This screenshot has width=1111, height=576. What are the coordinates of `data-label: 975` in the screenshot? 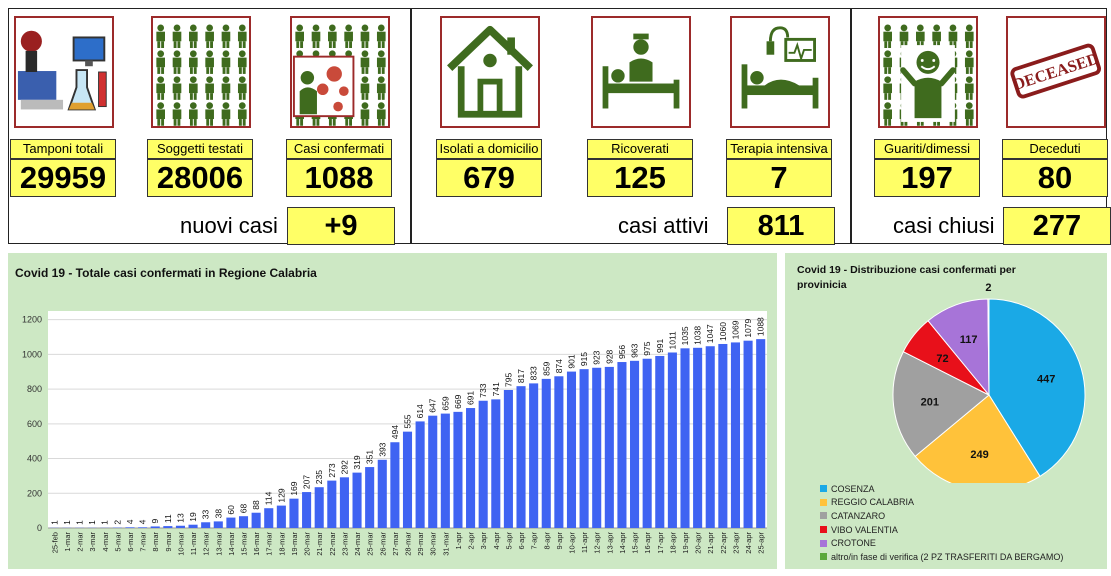 It's located at (647, 348).